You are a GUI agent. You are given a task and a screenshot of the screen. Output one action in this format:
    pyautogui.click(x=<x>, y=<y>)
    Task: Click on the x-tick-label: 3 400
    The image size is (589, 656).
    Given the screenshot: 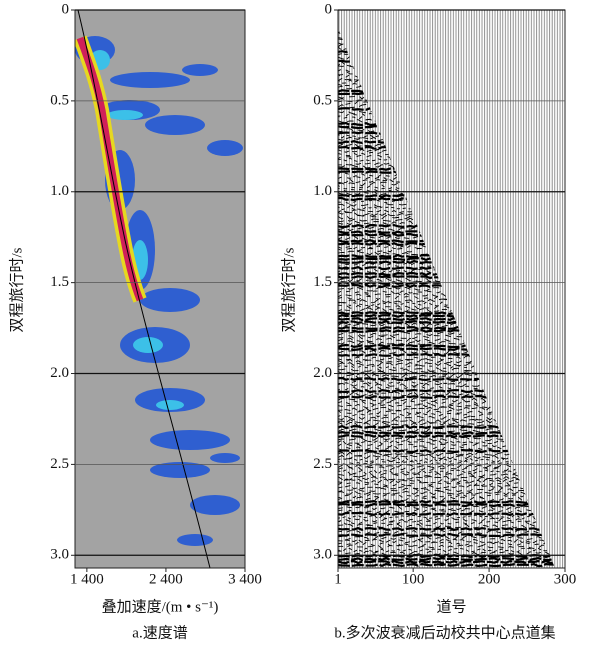 What is the action you would take?
    pyautogui.click(x=245, y=579)
    